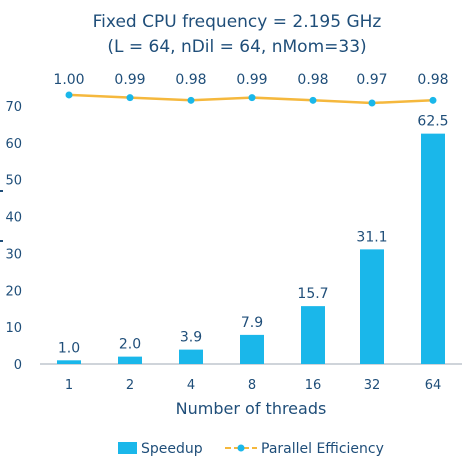 The height and width of the screenshot is (474, 474). Describe the element at coordinates (69, 348) in the screenshot. I see `bar-value-label: 1.0` at that location.